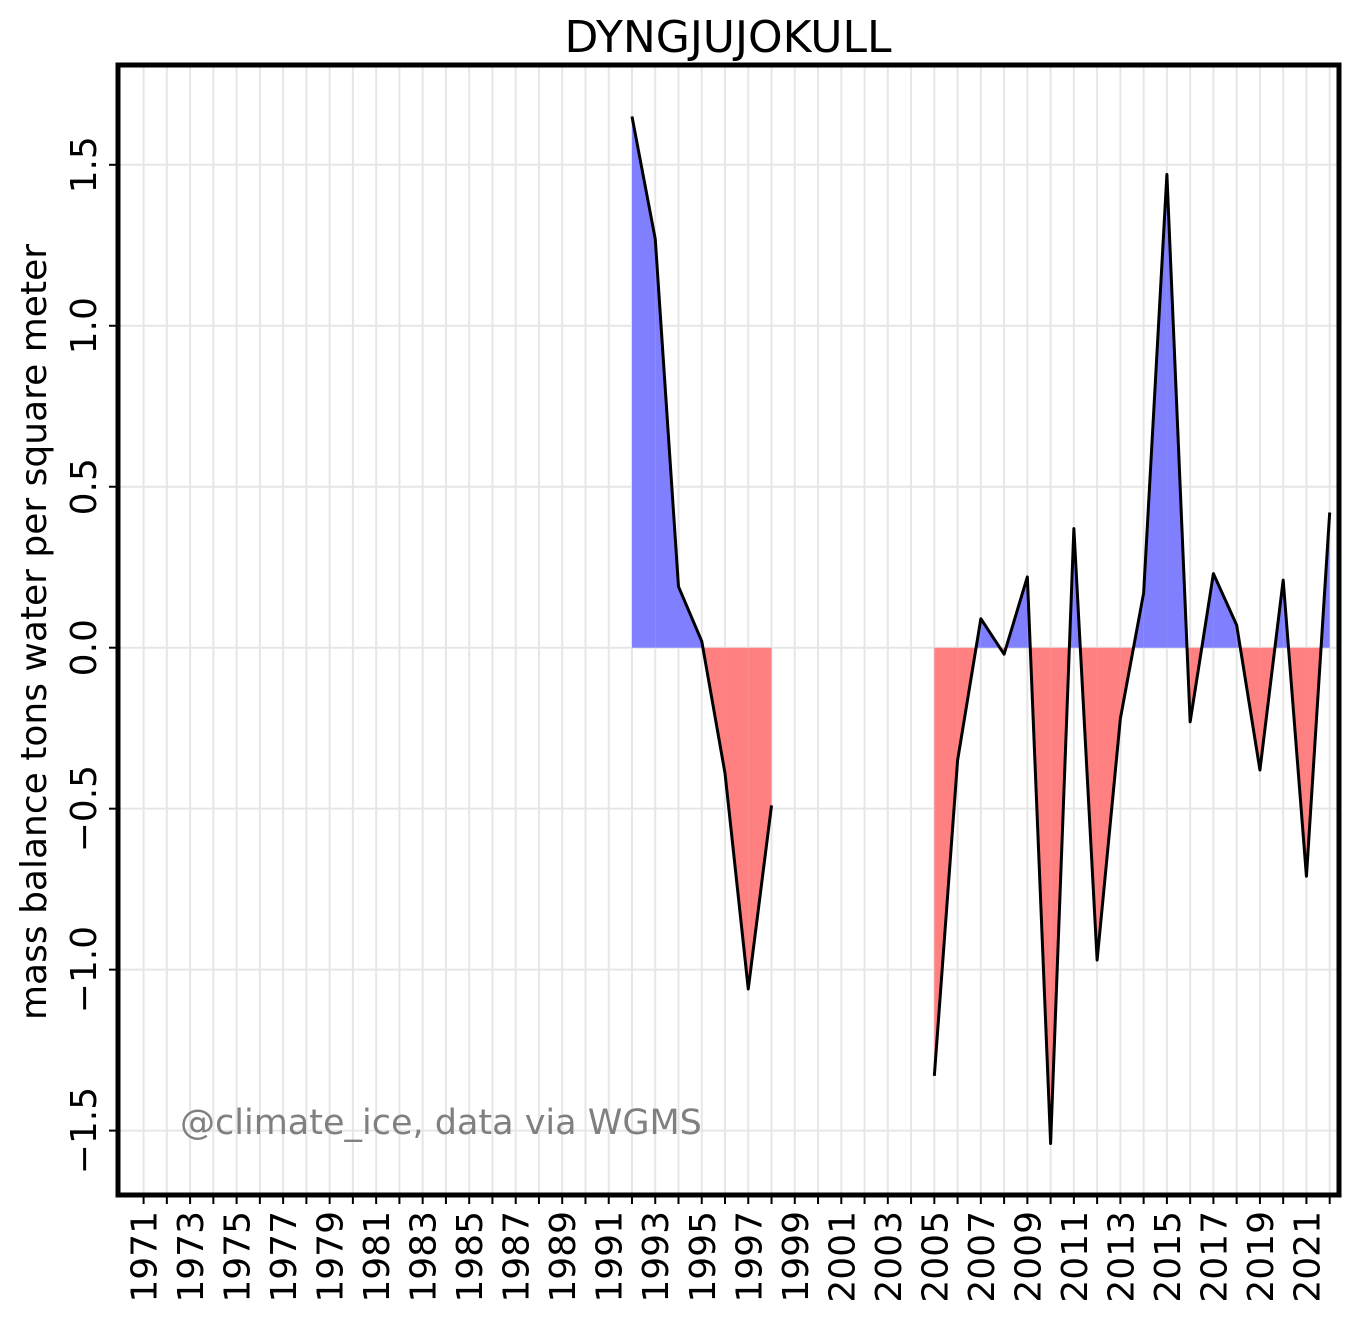 This screenshot has height=1333, width=1353. What do you see at coordinates (1168, 1257) in the screenshot?
I see `x-tick-label: 2015` at bounding box center [1168, 1257].